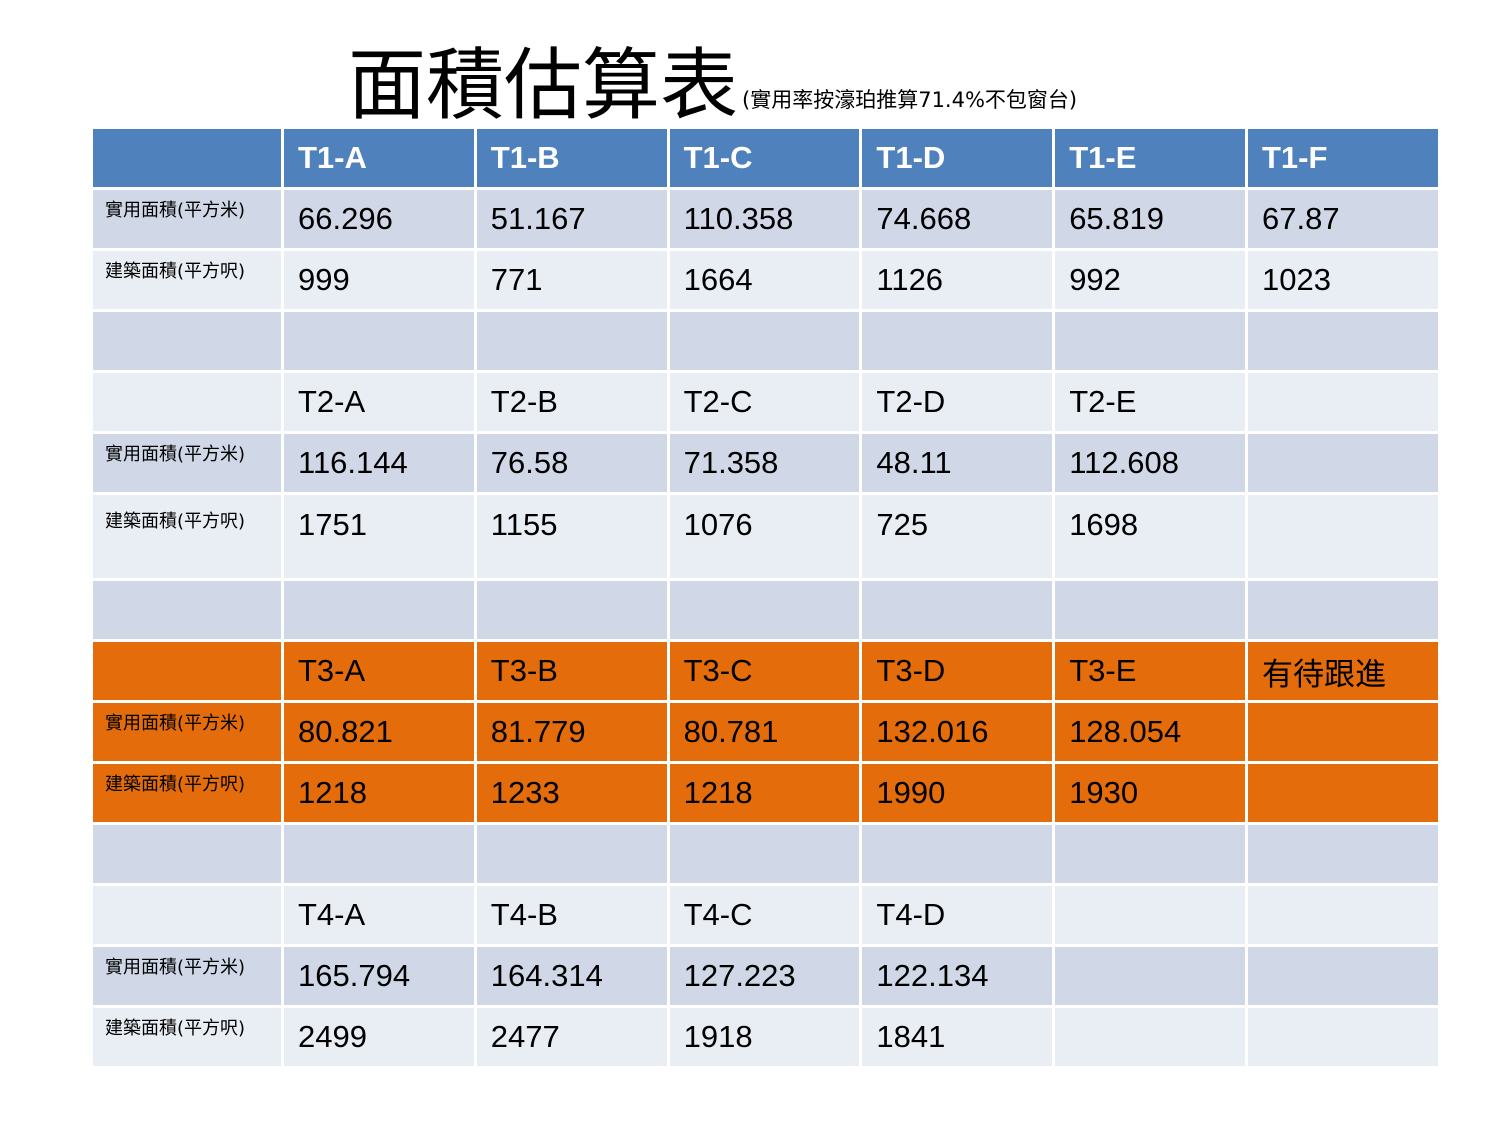 The image size is (1500, 1125). Describe the element at coordinates (1342, 219) in the screenshot. I see `usable-area-cell: 67.87` at that location.